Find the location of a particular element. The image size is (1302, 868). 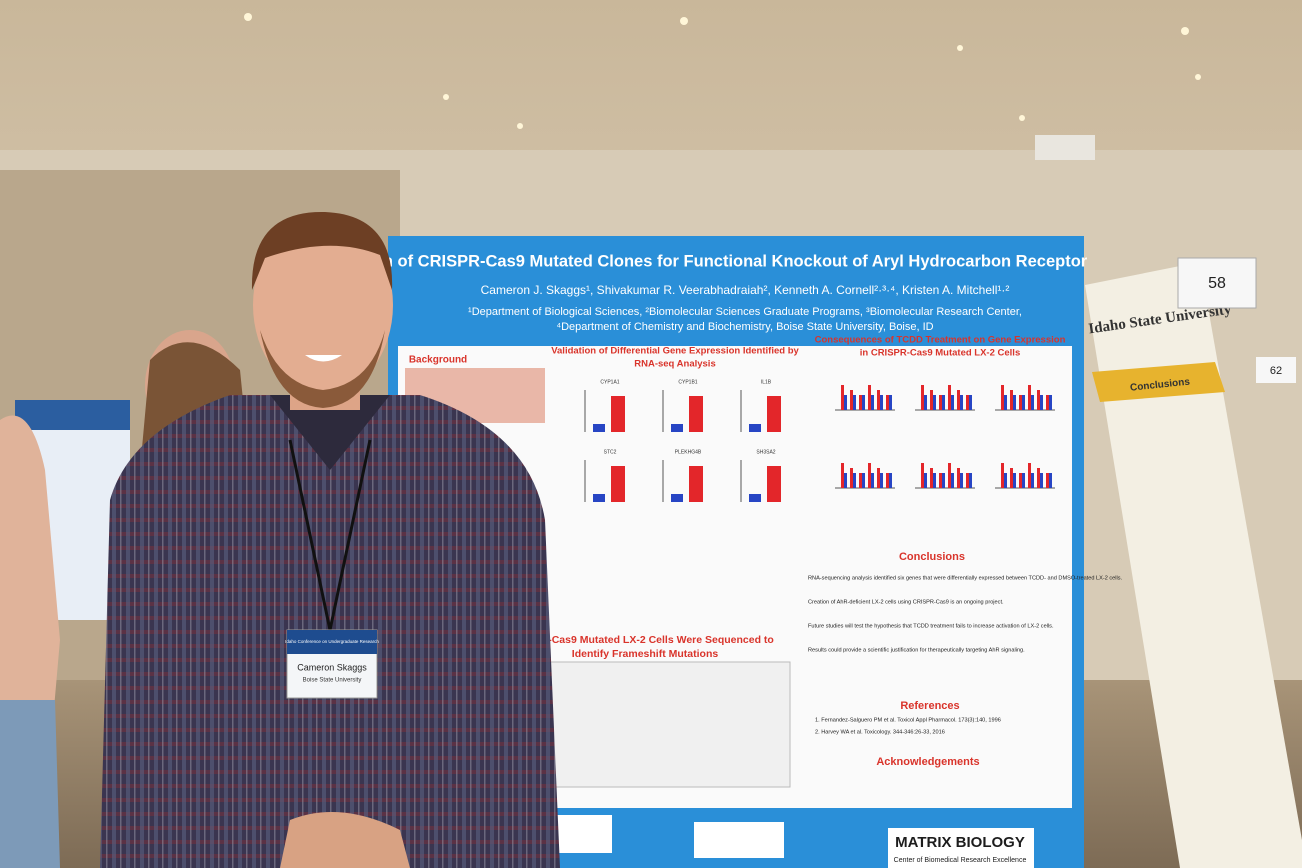

logo-text: MATRIX BIOLOGY is located at coordinates (960, 842).